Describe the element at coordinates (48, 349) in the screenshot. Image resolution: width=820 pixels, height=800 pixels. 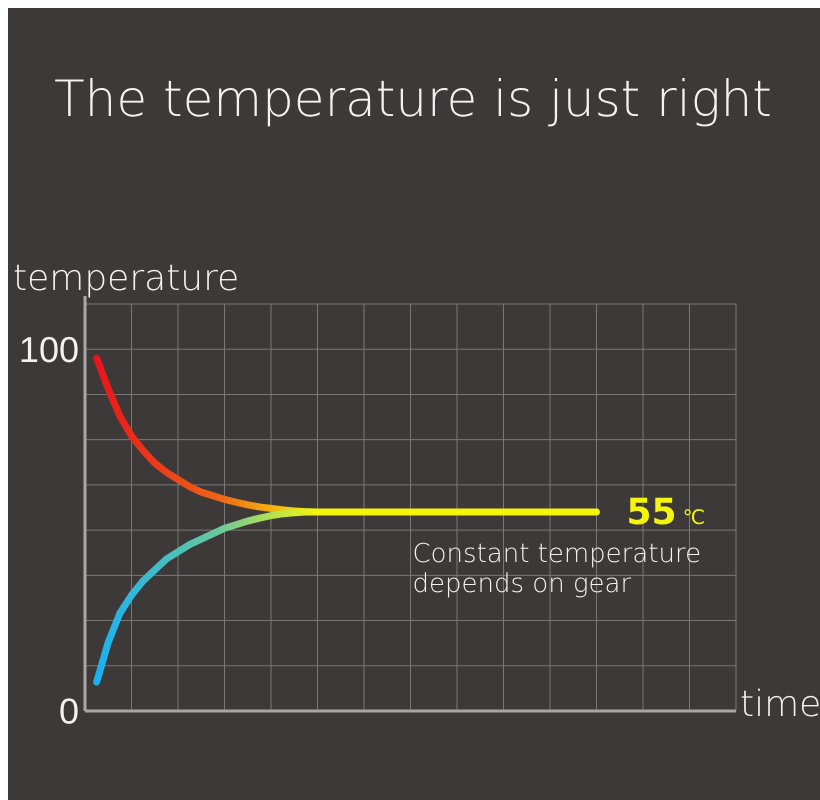
I see `y-tick-label: 100` at that location.